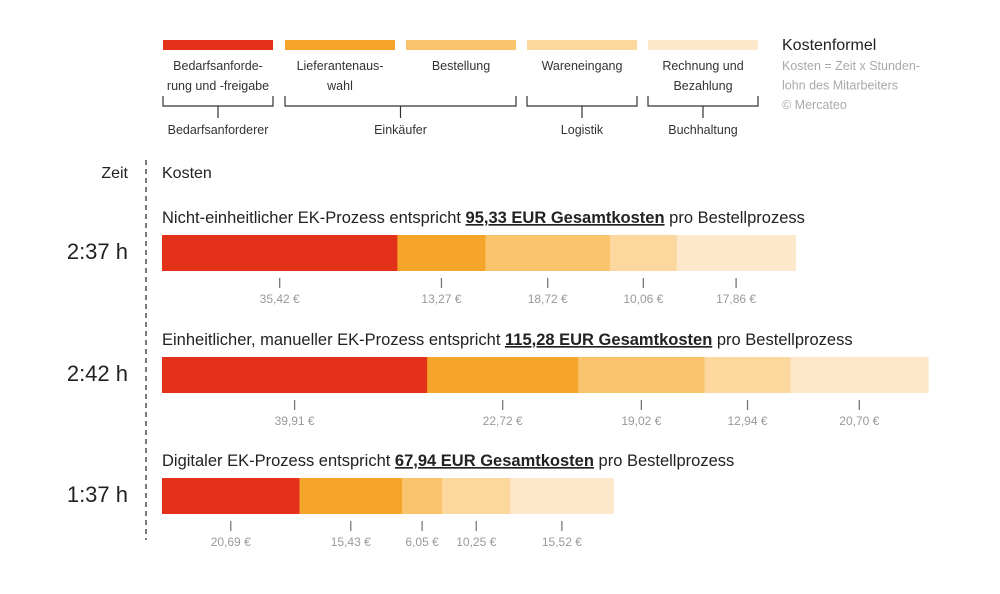  Describe the element at coordinates (400, 130) in the screenshot. I see `group-label: Einkäufer` at that location.